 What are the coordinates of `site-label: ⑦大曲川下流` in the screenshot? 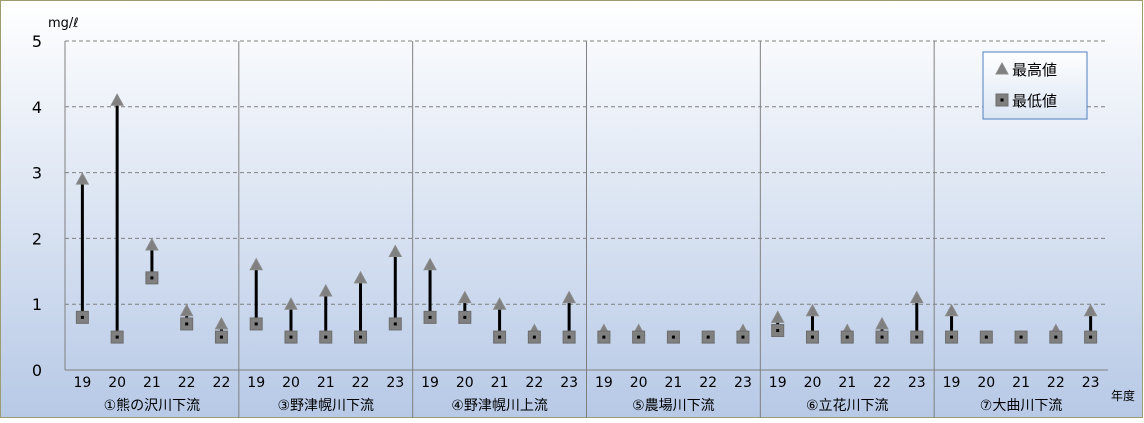 It's located at (1021, 406).